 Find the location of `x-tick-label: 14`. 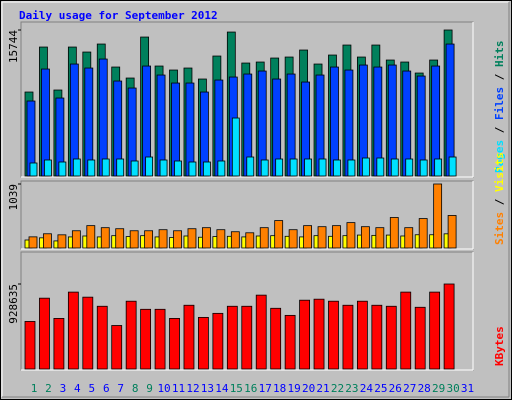

x-tick-label: 14 is located at coordinates (222, 388).